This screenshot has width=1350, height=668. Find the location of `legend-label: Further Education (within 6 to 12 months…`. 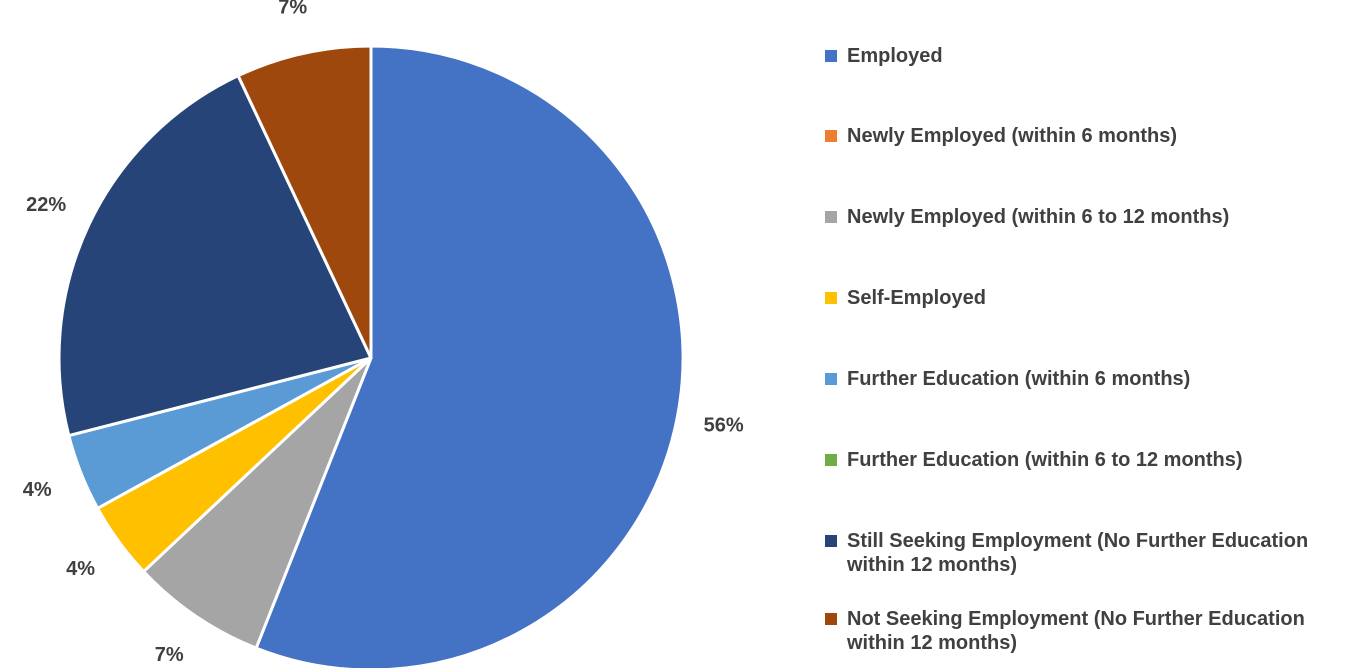

legend-label: Further Education (within 6 to 12 months… is located at coordinates (1045, 460).